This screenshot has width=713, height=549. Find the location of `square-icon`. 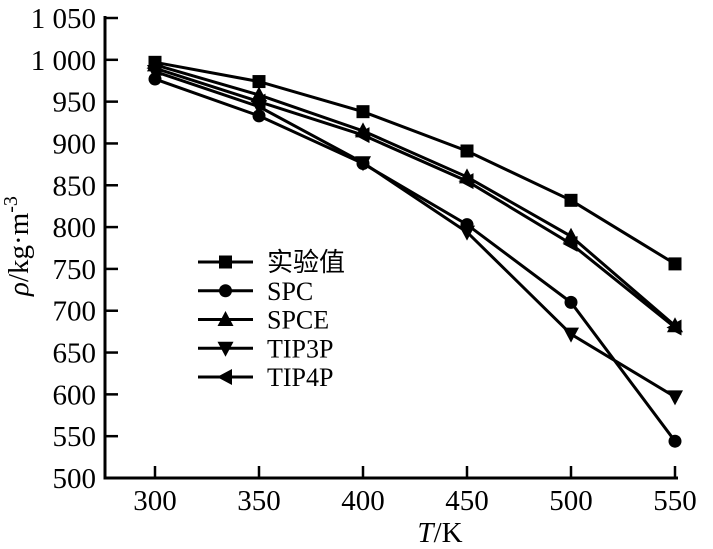

square-icon is located at coordinates (225, 262).